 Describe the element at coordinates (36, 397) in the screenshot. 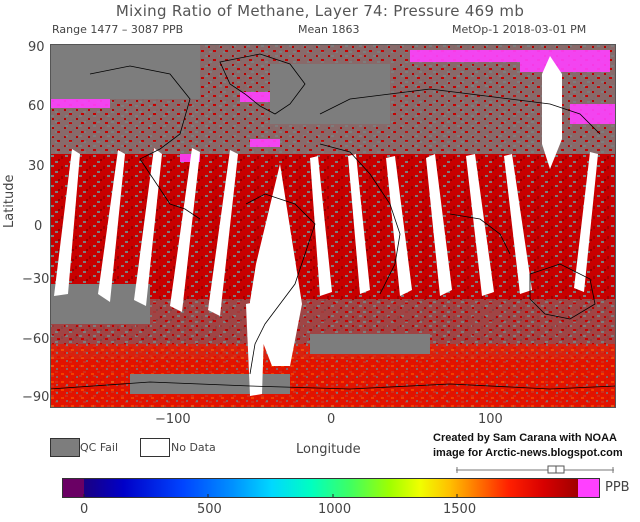

I see `y-tick-minus90: −90` at that location.